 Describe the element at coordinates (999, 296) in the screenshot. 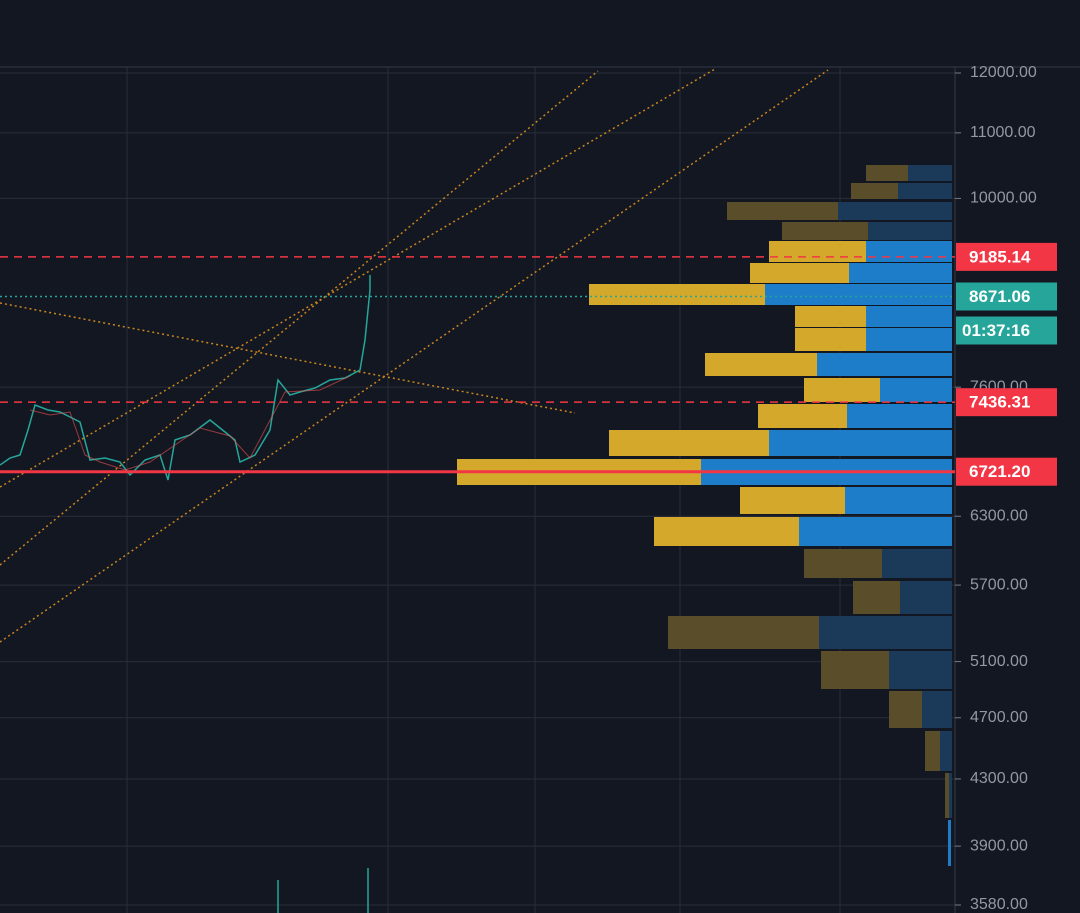

I see `price-tag-label: 8671.06` at that location.